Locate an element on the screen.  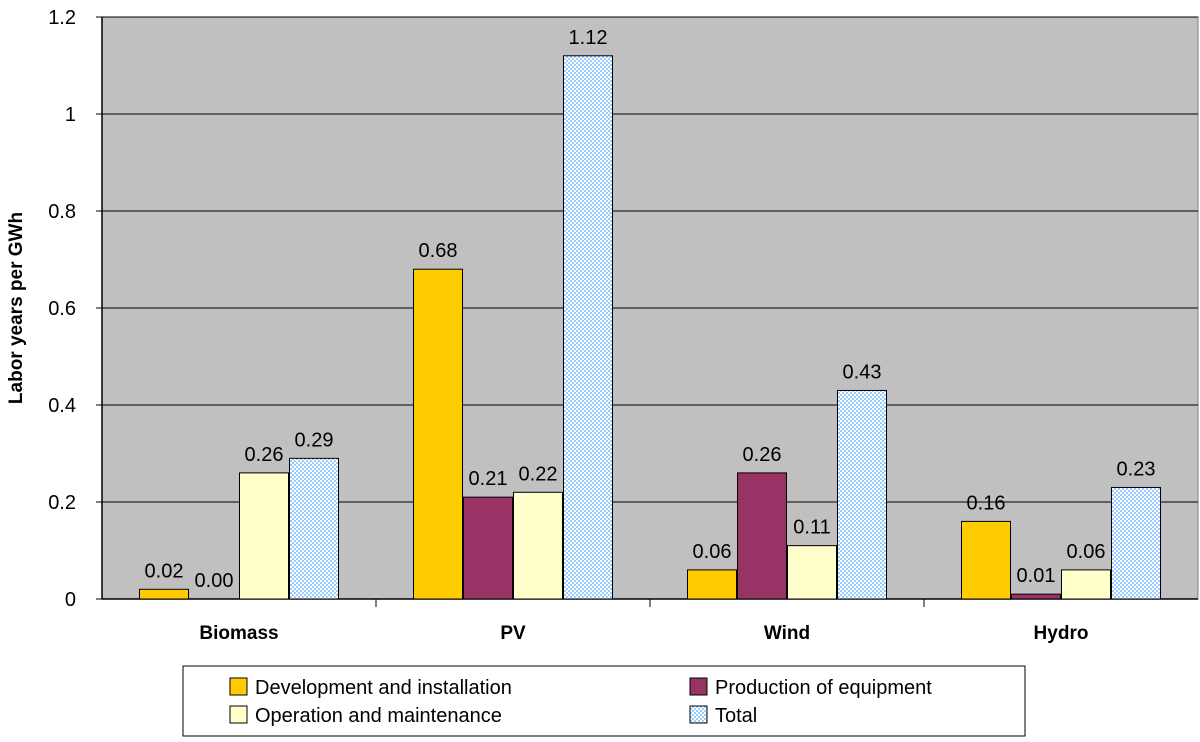
data-label: 0.00 is located at coordinates (214, 581).